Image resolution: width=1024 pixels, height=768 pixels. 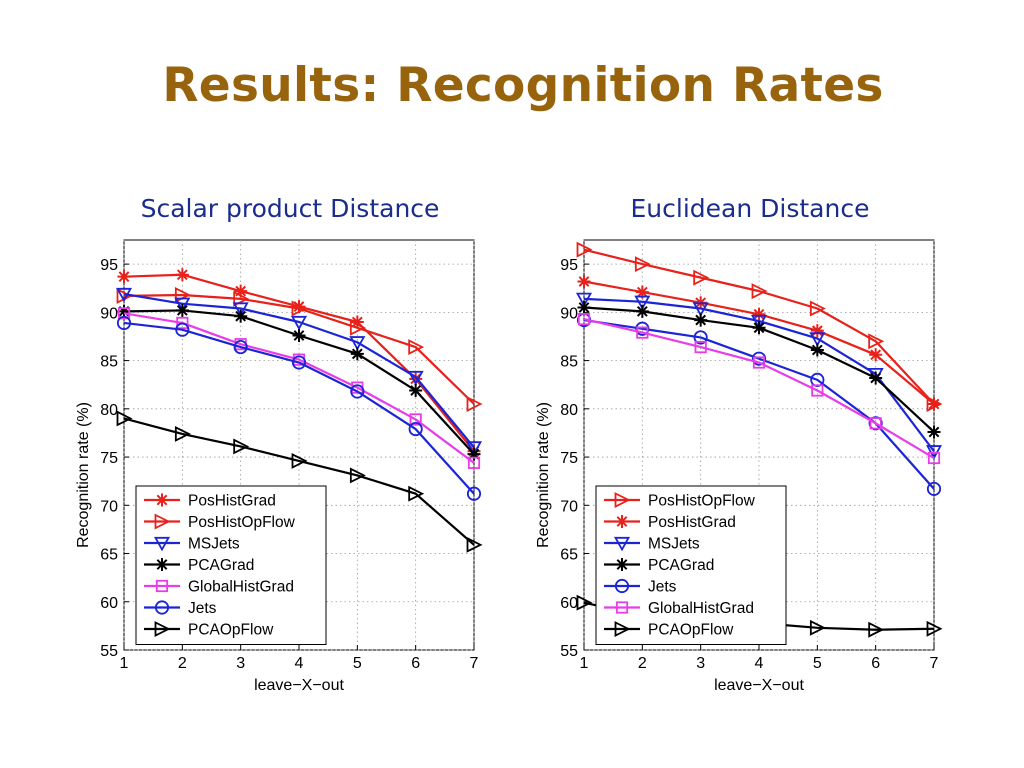 I want to click on slide-title: Results: Recognition Rates, so click(x=523, y=85).